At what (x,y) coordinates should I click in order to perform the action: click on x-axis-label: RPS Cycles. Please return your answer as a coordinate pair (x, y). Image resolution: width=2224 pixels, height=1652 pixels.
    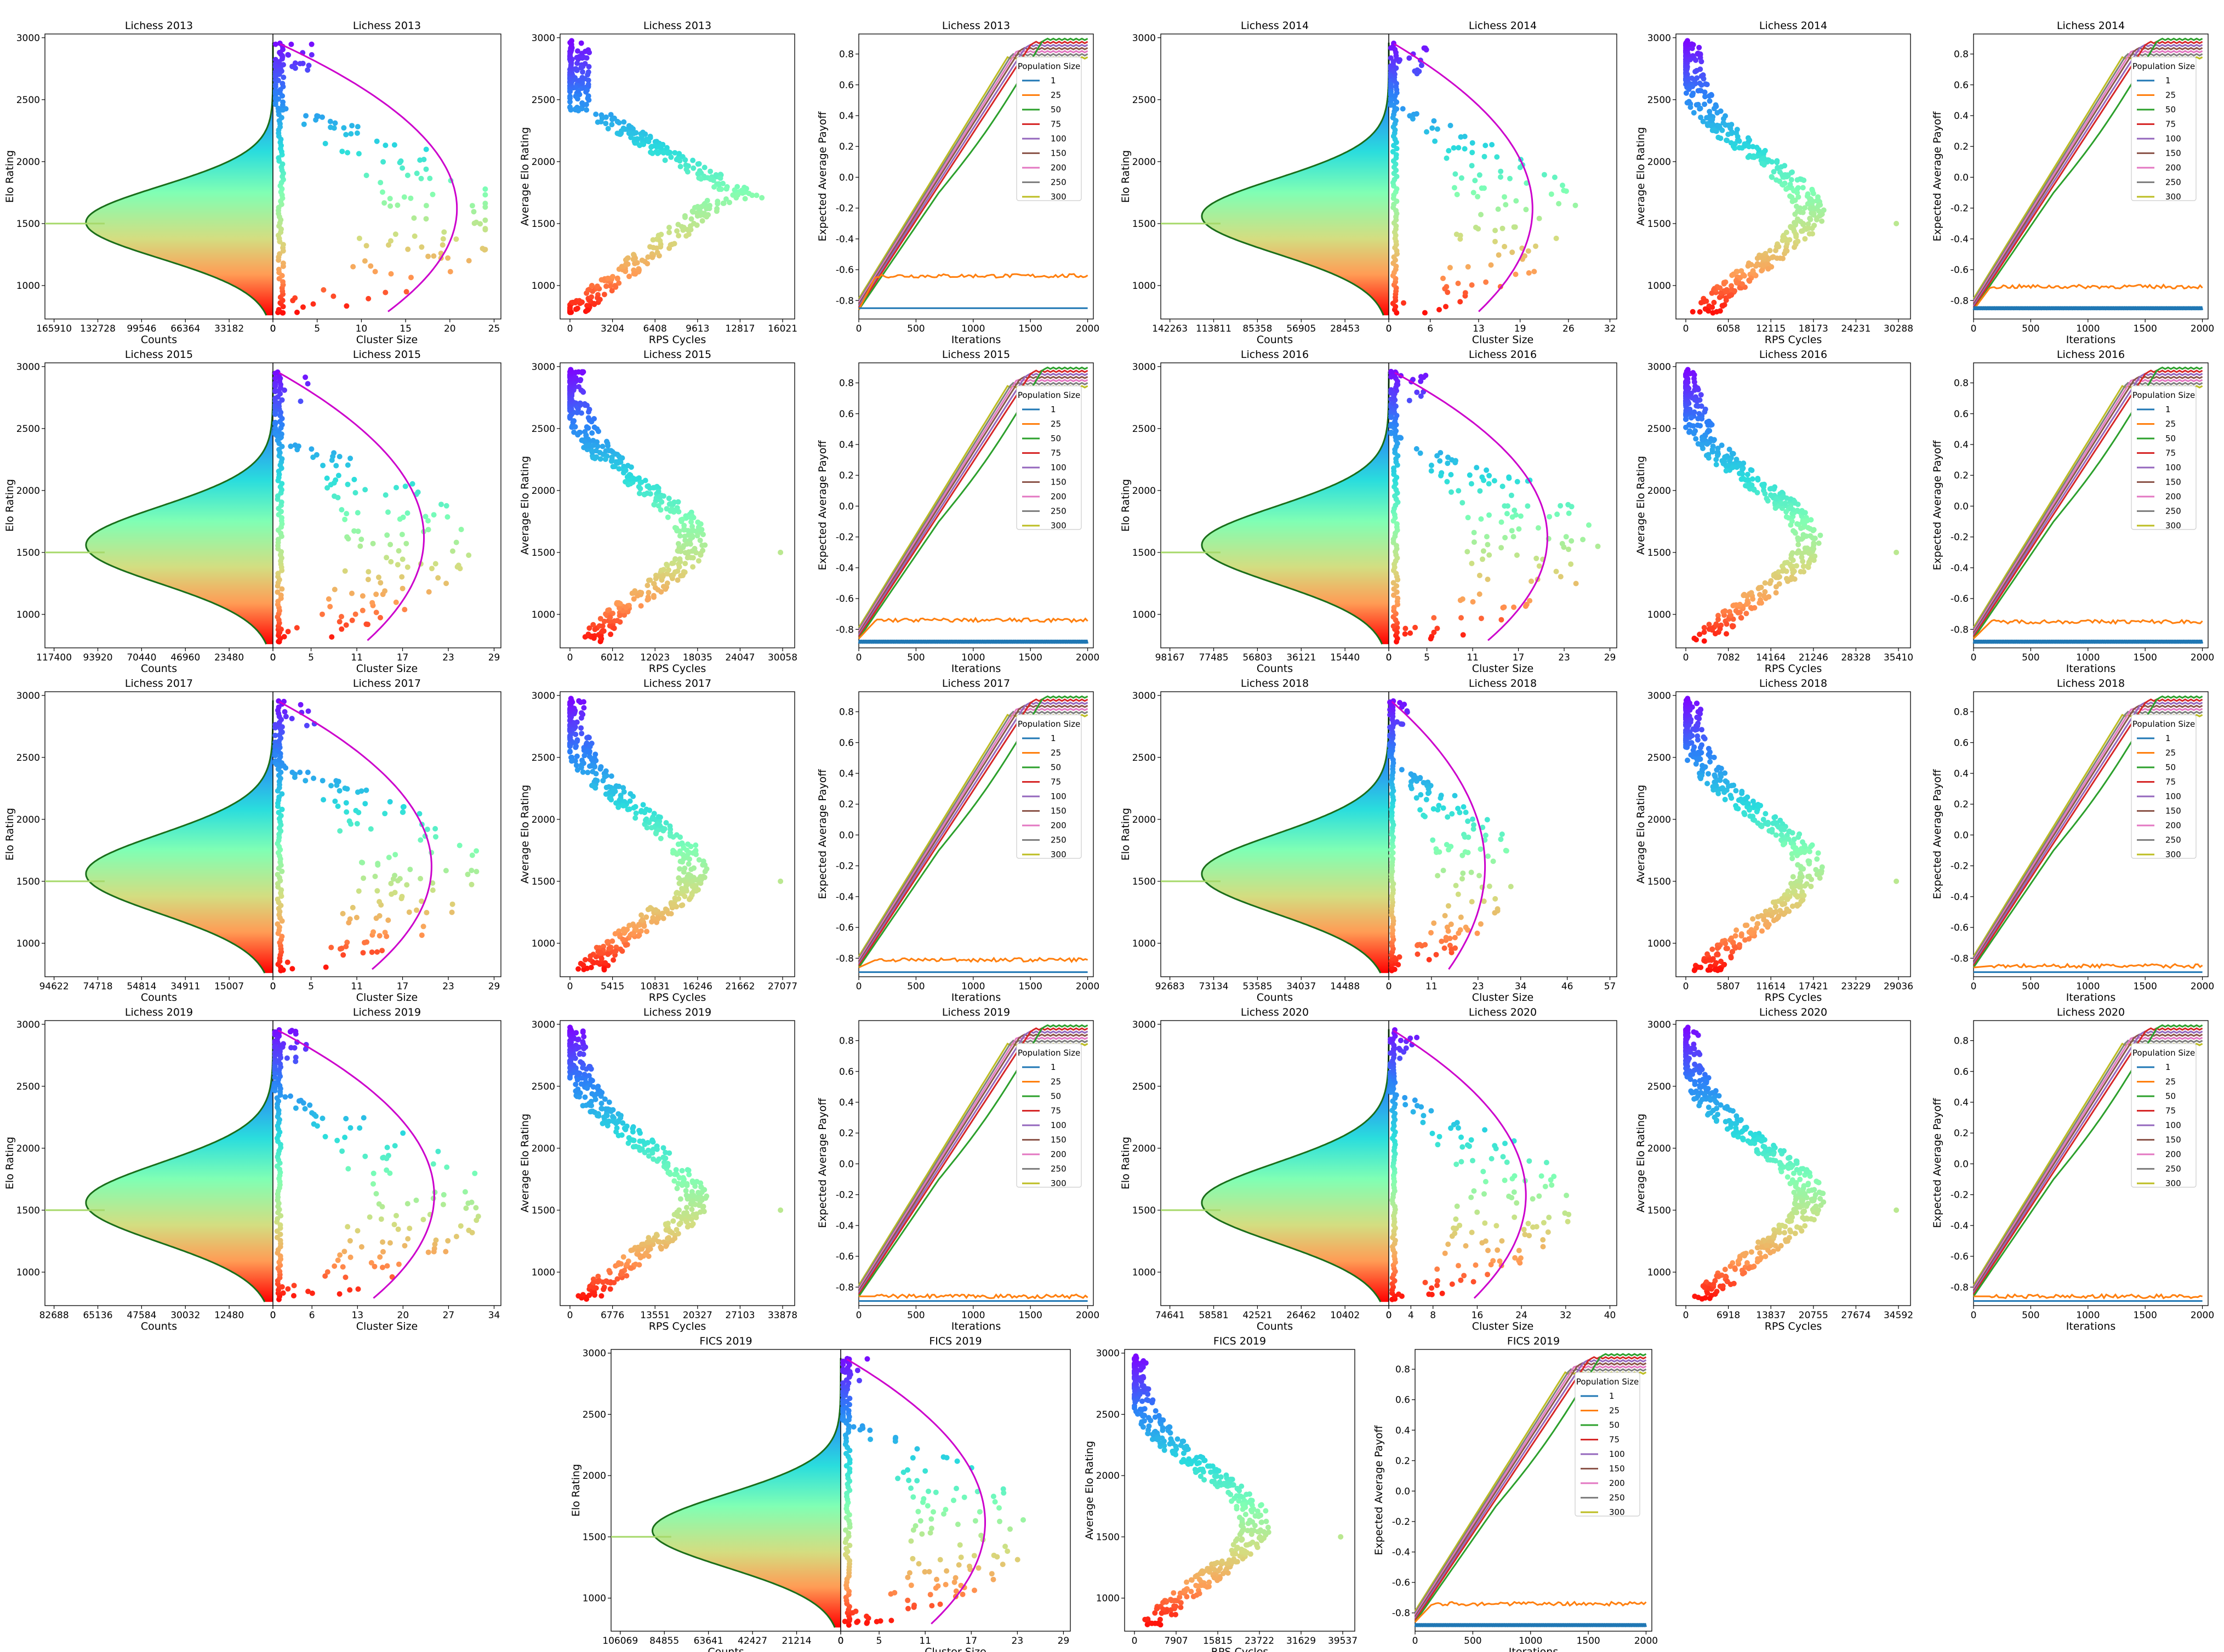
    Looking at the image, I should click on (1794, 669).